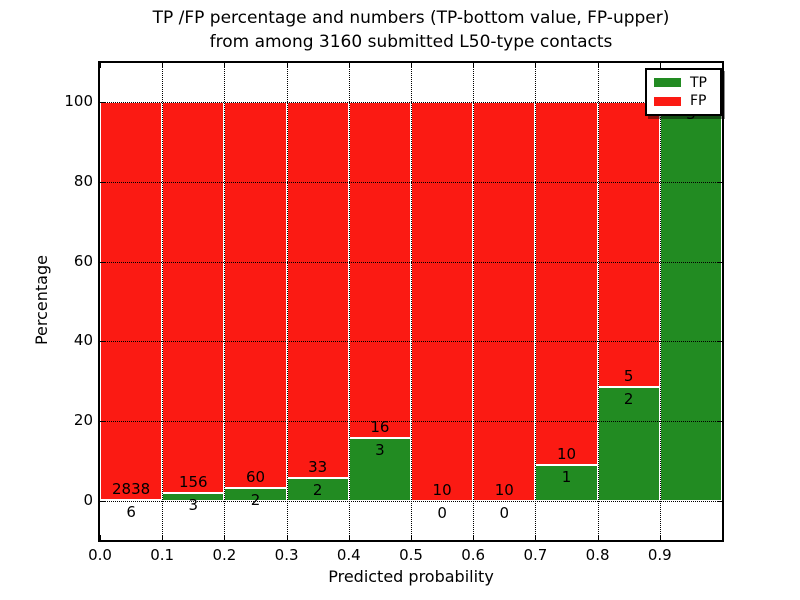 Image resolution: width=800 pixels, height=600 pixels. What do you see at coordinates (442, 513) in the screenshot?
I see `bar-tp-label-5: 0` at bounding box center [442, 513].